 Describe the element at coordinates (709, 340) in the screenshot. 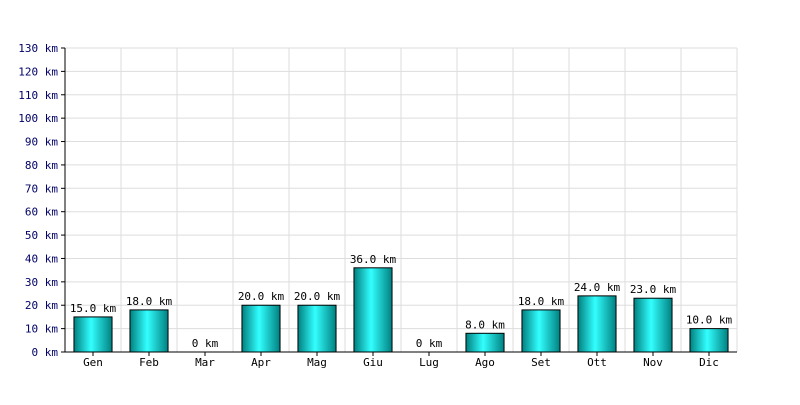

I see `bar-dic` at that location.